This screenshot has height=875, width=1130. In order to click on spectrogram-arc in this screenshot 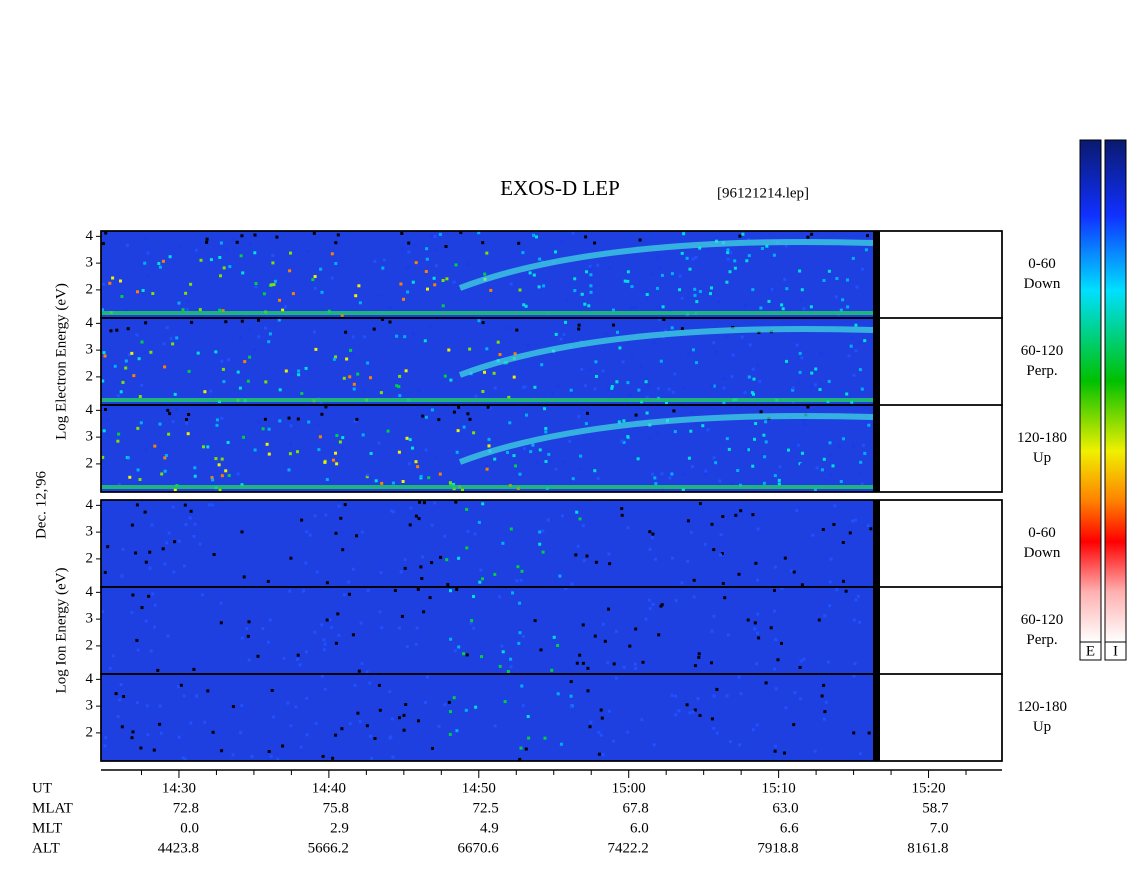, I will do `click(666, 264)`.